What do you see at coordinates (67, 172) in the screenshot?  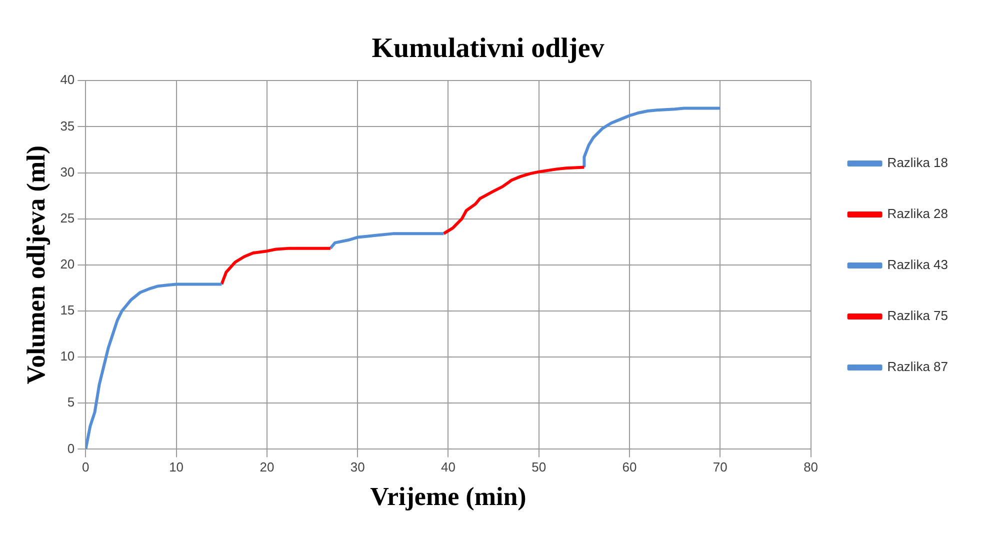 I see `y-tick-label: 30` at bounding box center [67, 172].